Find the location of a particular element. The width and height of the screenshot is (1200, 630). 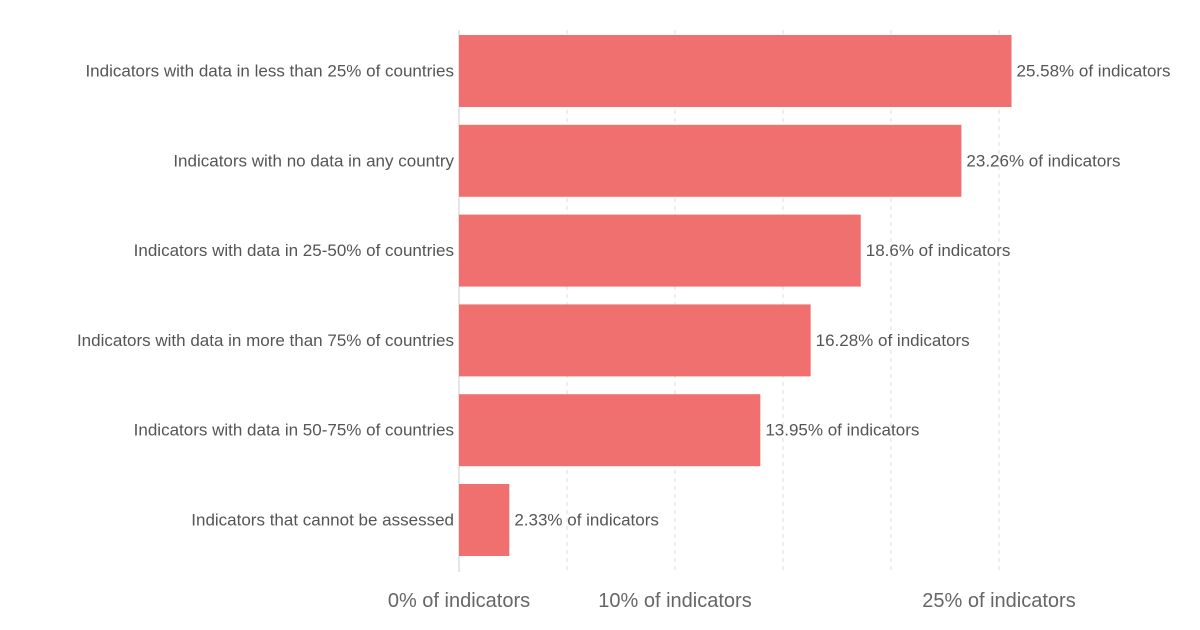

value-label-2: 18.6% of indicators is located at coordinates (938, 250).